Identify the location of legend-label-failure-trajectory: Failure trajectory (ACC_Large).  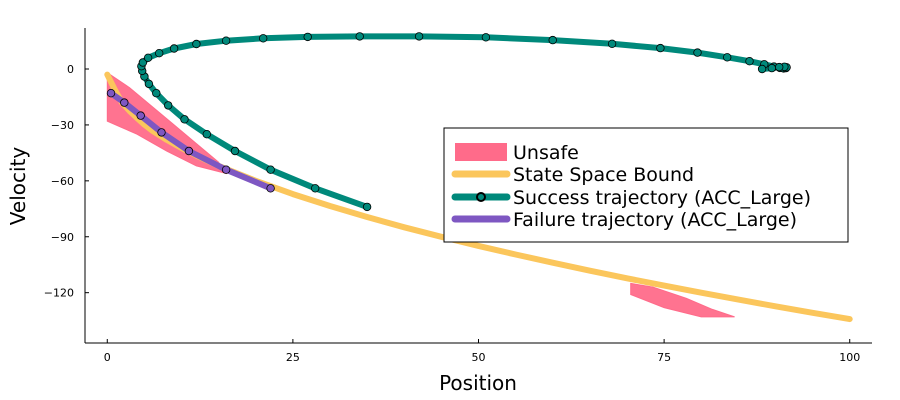
(655, 220).